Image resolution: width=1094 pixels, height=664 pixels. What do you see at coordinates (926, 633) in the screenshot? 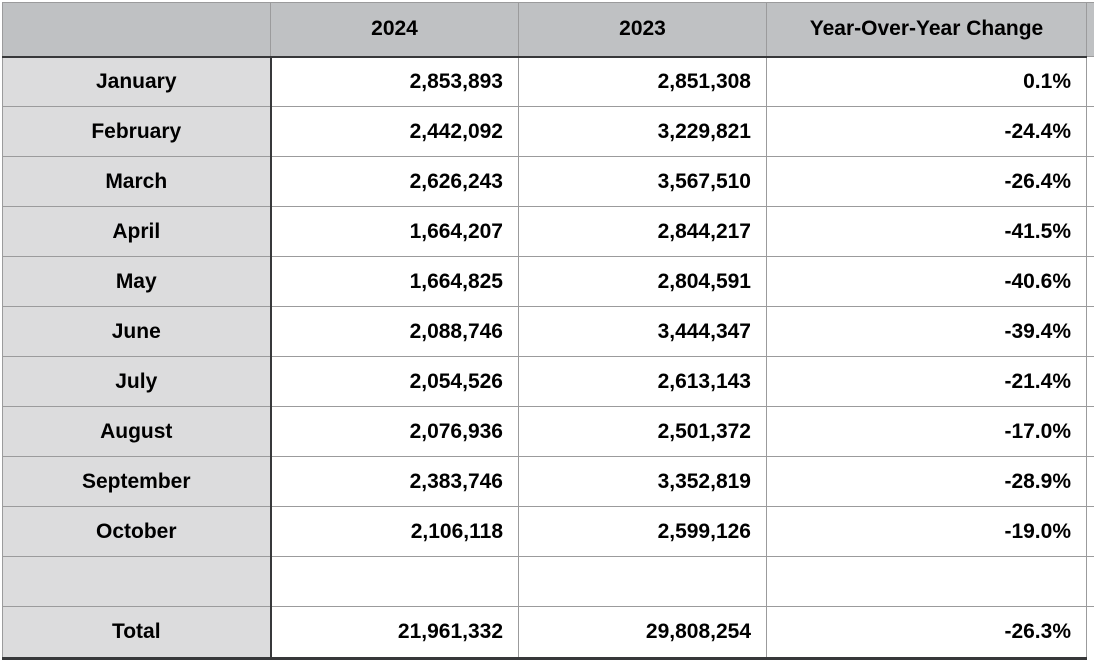
I see `yoy-change-cell: -26.3%` at bounding box center [926, 633].